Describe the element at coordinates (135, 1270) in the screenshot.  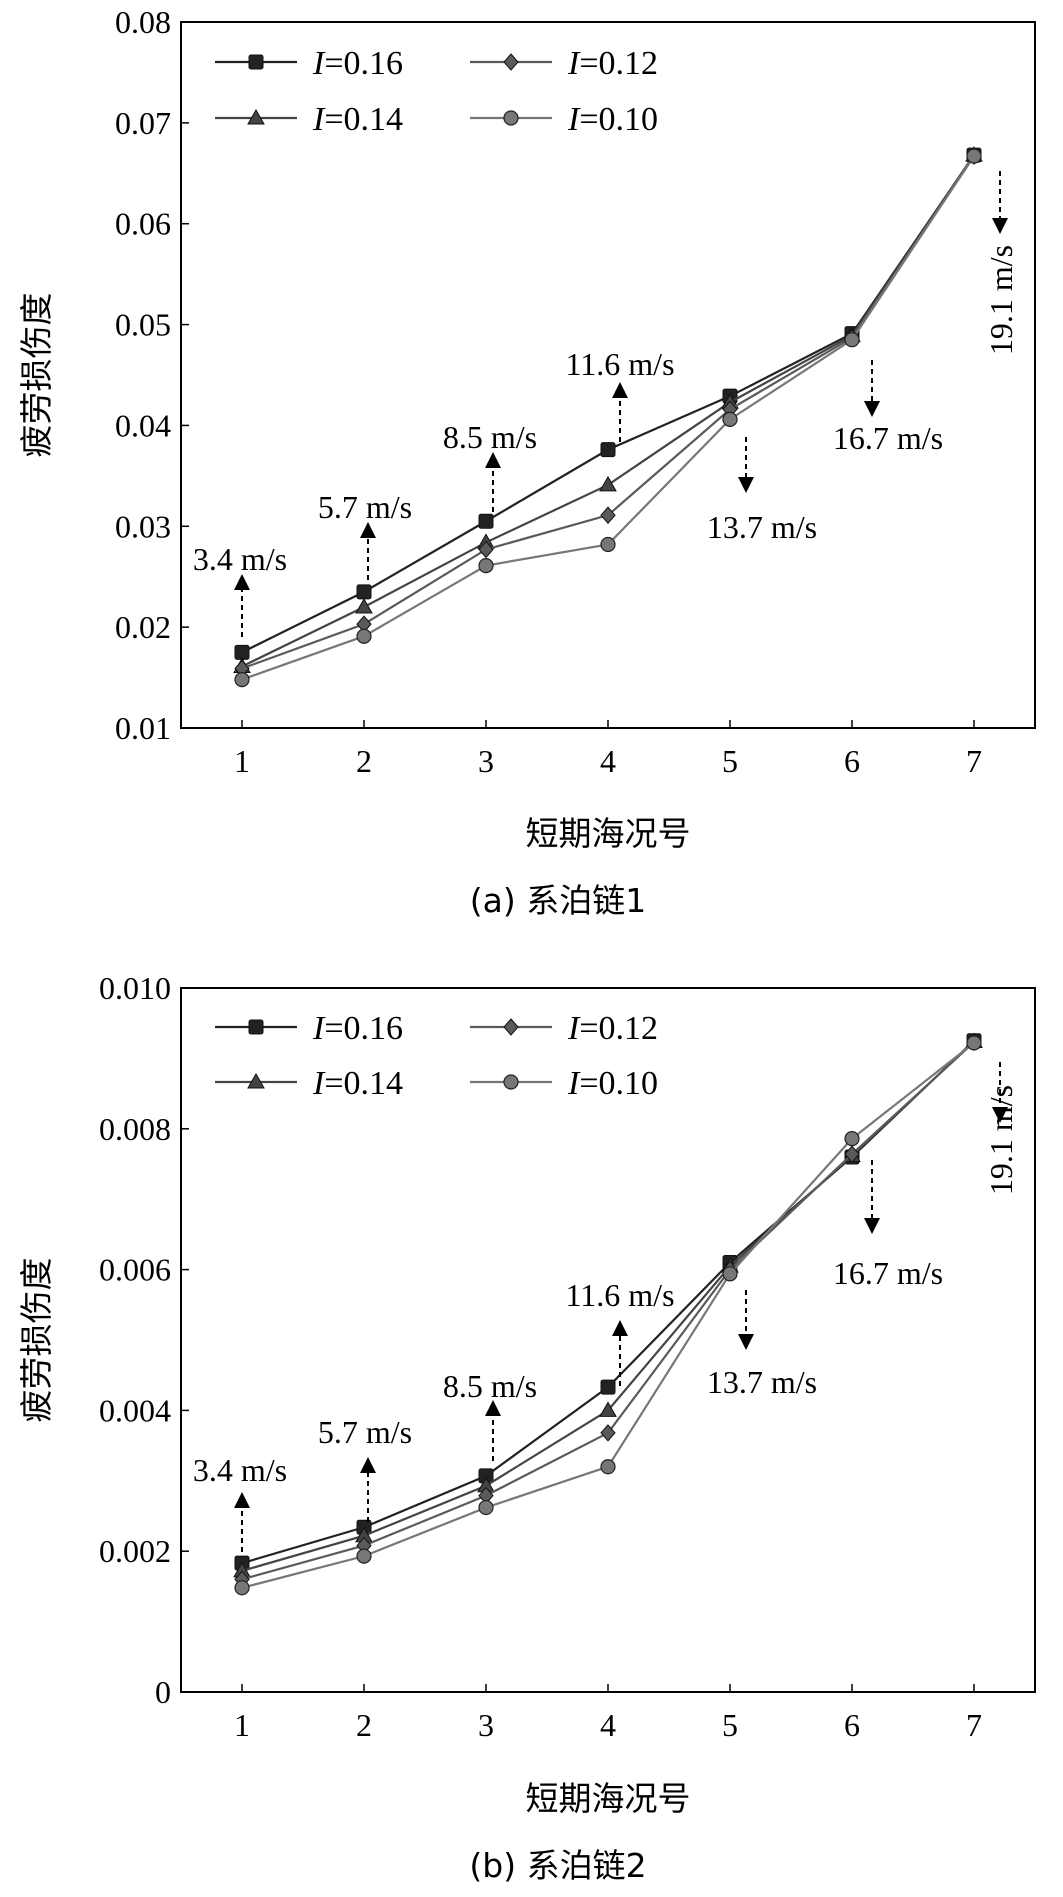
I see `y-tick-label: 0.006` at that location.